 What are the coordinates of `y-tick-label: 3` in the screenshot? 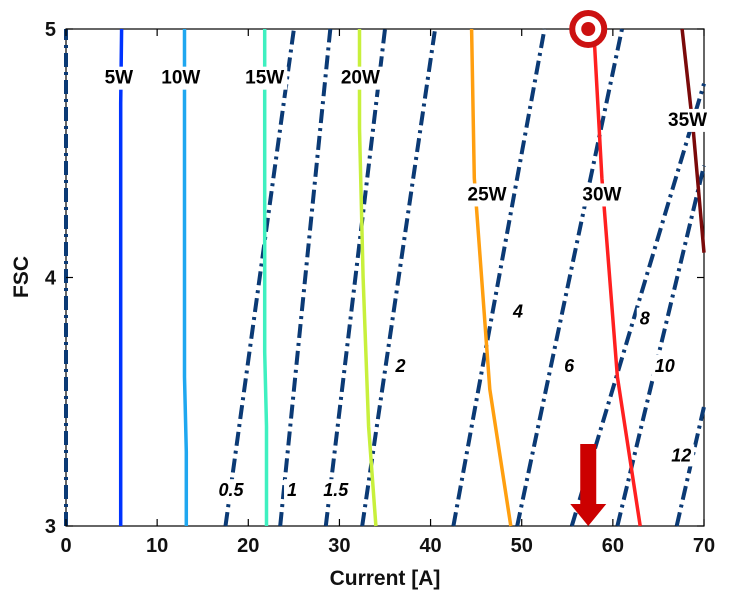 It's located at (50, 527).